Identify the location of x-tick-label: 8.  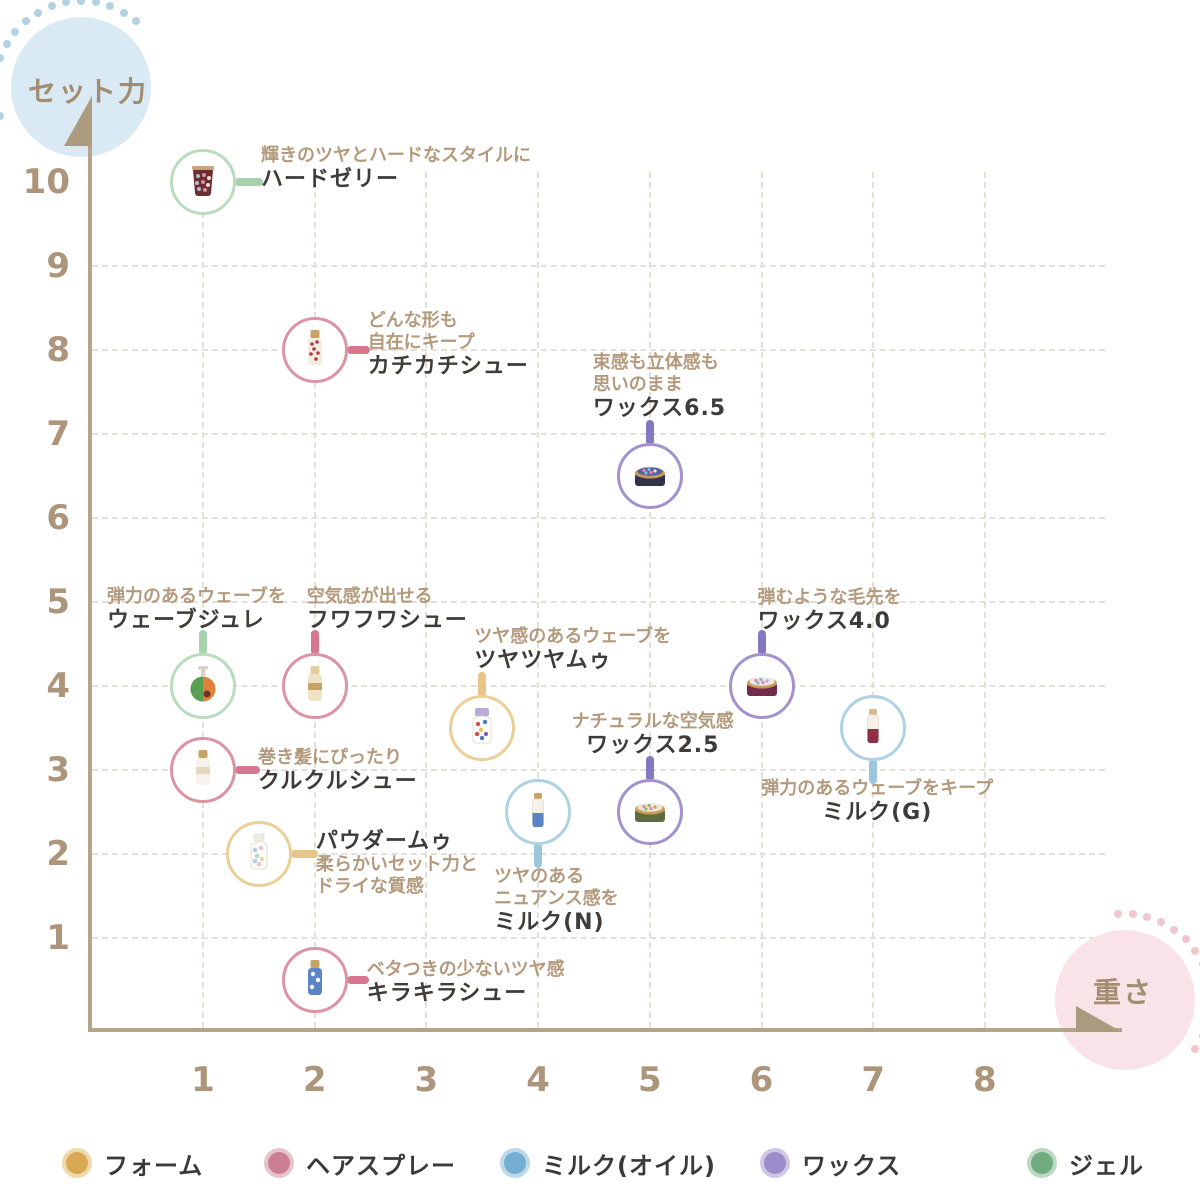
(985, 1080).